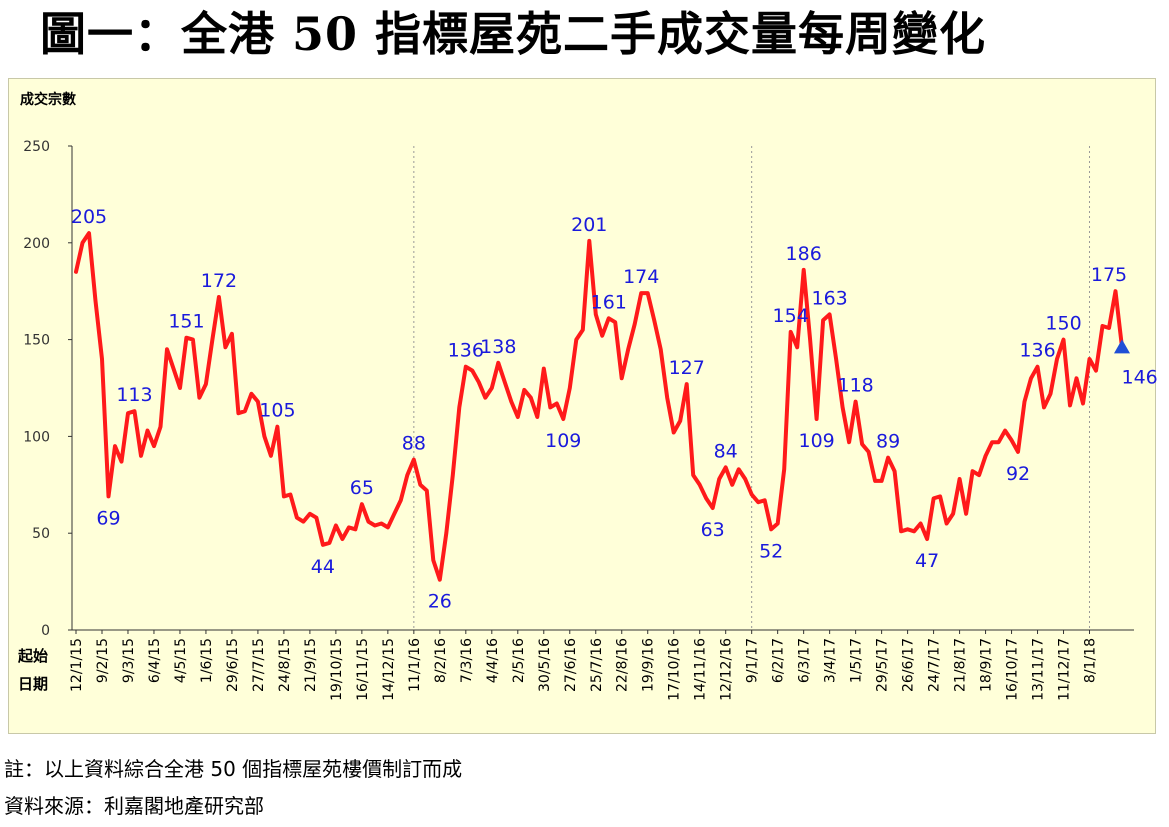  Describe the element at coordinates (609, 302) in the screenshot. I see `data-label: 161` at that location.